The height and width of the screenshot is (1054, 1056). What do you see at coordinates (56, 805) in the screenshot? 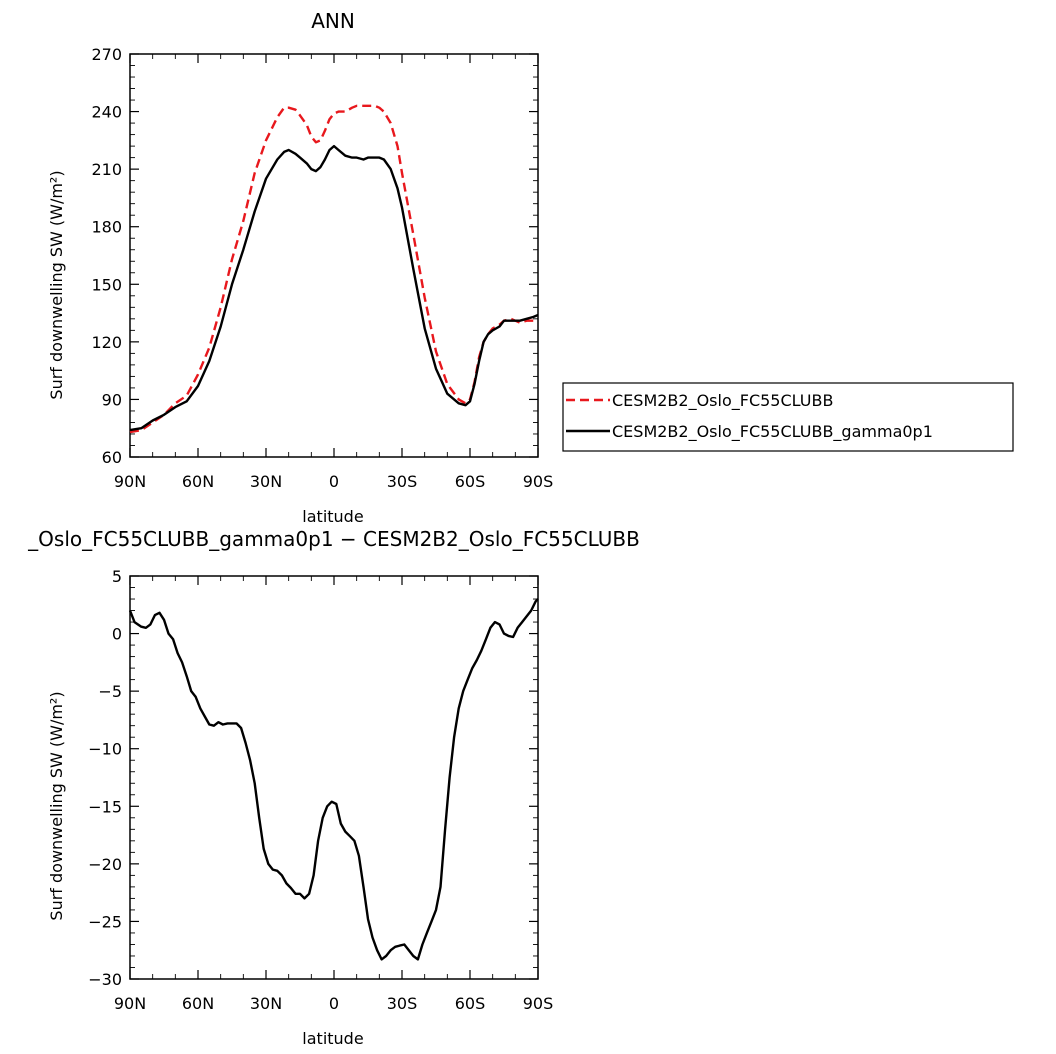
I see `bottom-y-axis-label: Surf downwelling SW (W/m²)` at bounding box center [56, 805].